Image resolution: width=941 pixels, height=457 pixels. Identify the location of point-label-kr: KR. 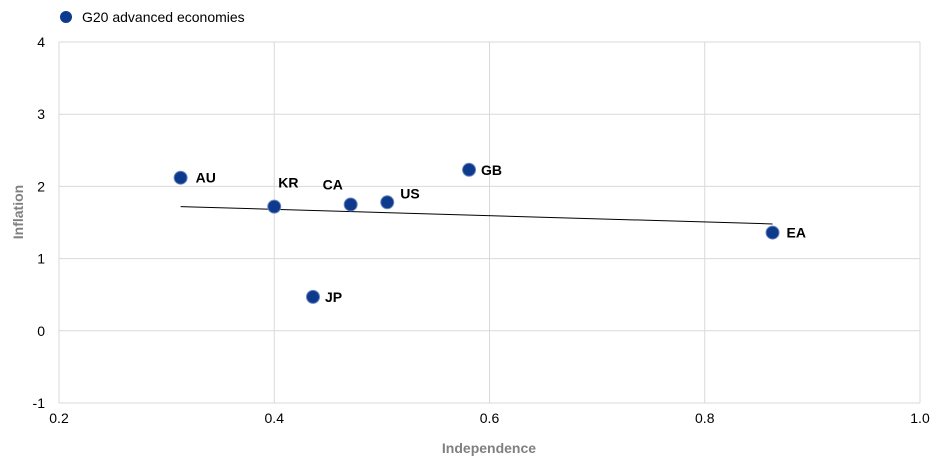
(288, 183).